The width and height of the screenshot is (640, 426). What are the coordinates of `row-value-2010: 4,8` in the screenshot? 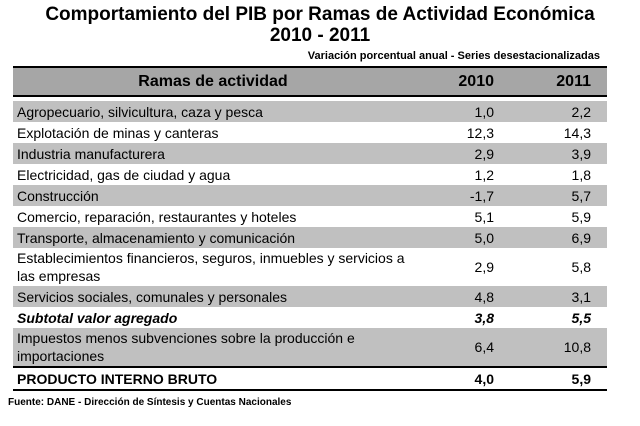 It's located at (461, 296).